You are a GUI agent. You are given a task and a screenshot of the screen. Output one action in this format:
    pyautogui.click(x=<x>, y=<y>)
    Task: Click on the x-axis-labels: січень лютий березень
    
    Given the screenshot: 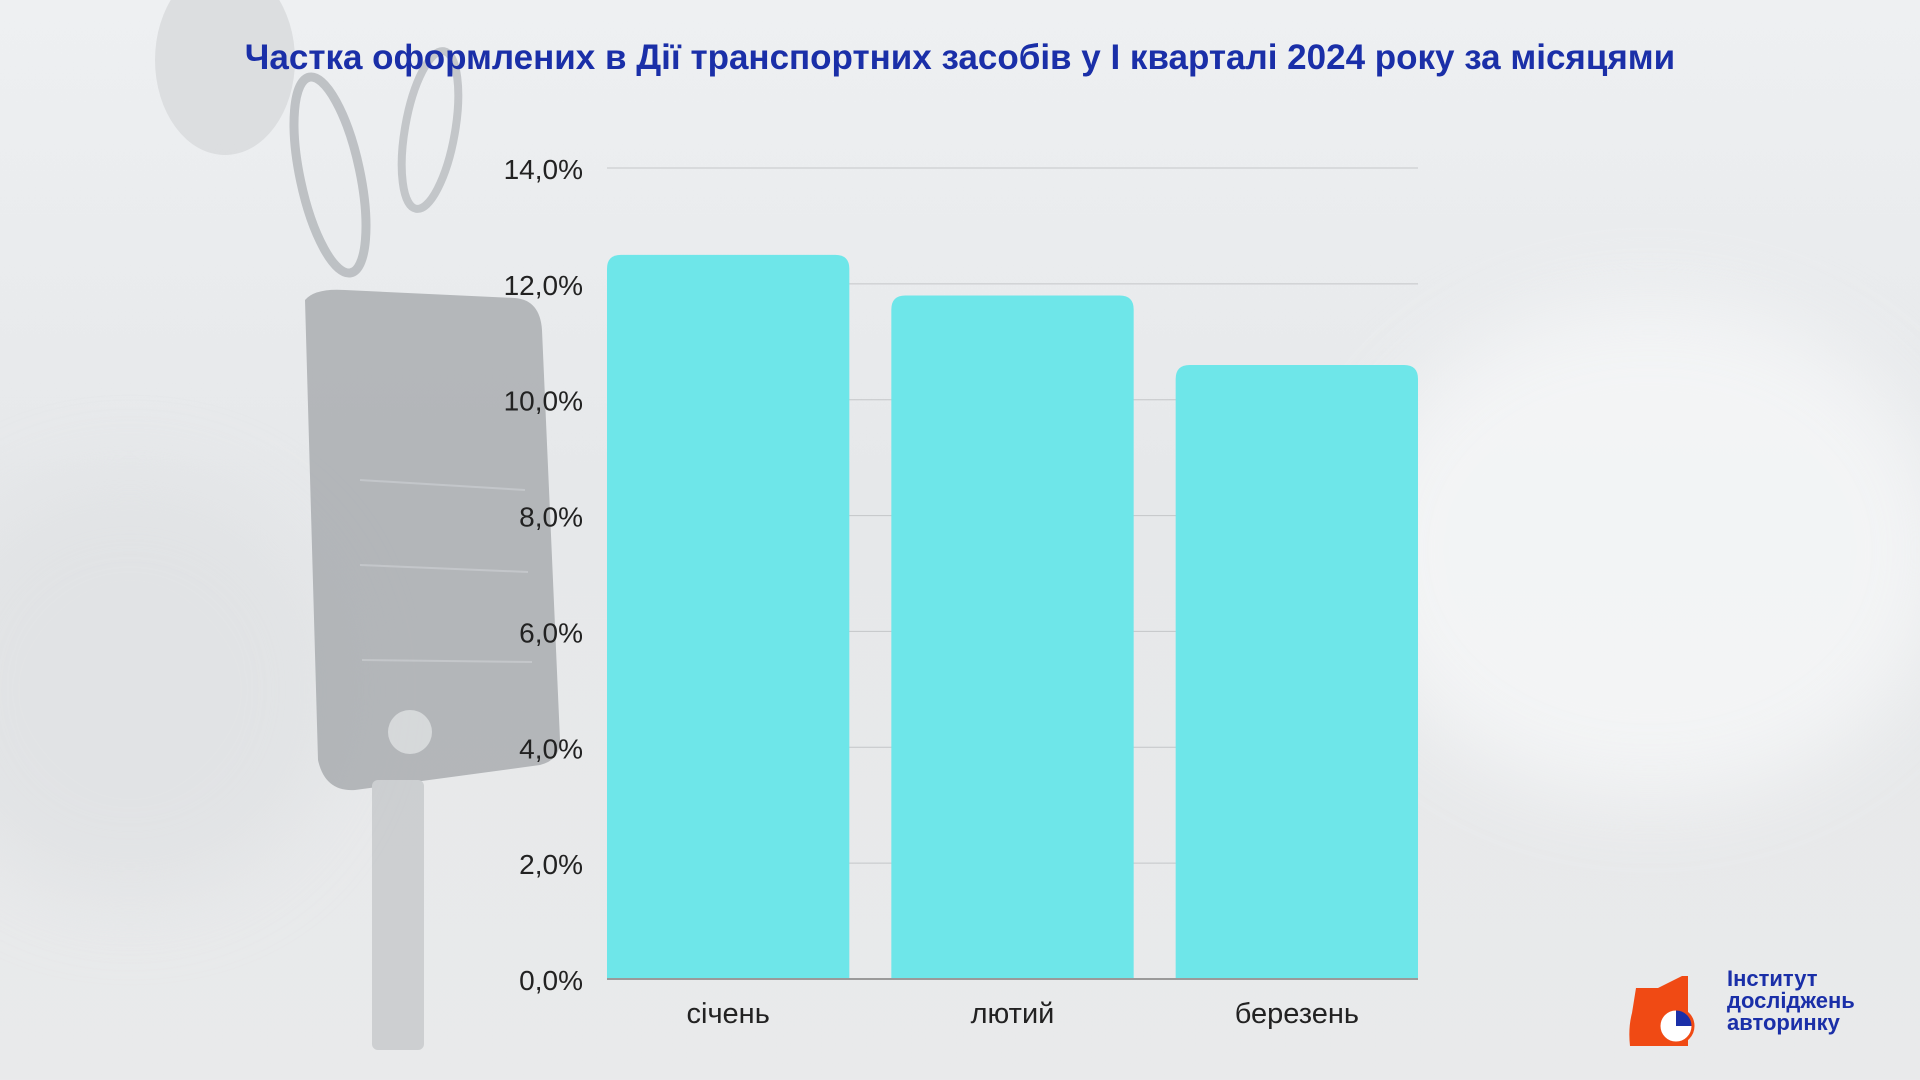 What is the action you would take?
    pyautogui.click(x=1023, y=1014)
    